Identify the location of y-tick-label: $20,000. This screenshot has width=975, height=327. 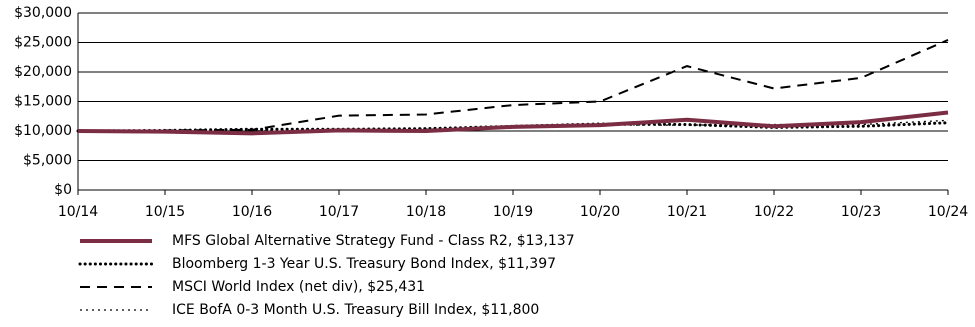
(43, 72).